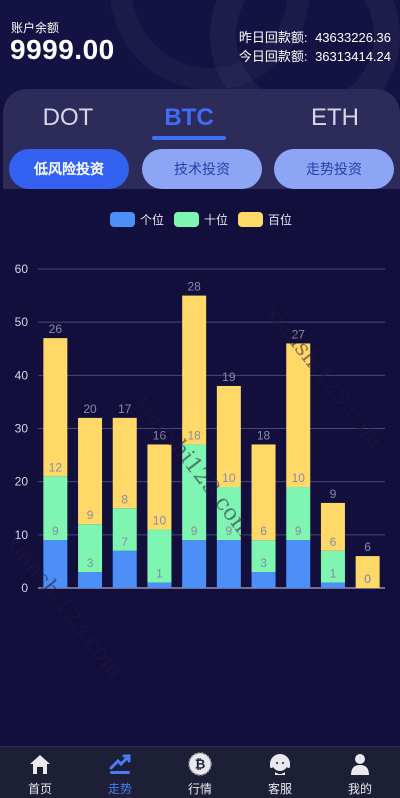 This screenshot has width=400, height=798. I want to click on chart-legend: 个位 十位 百位, so click(206, 219).